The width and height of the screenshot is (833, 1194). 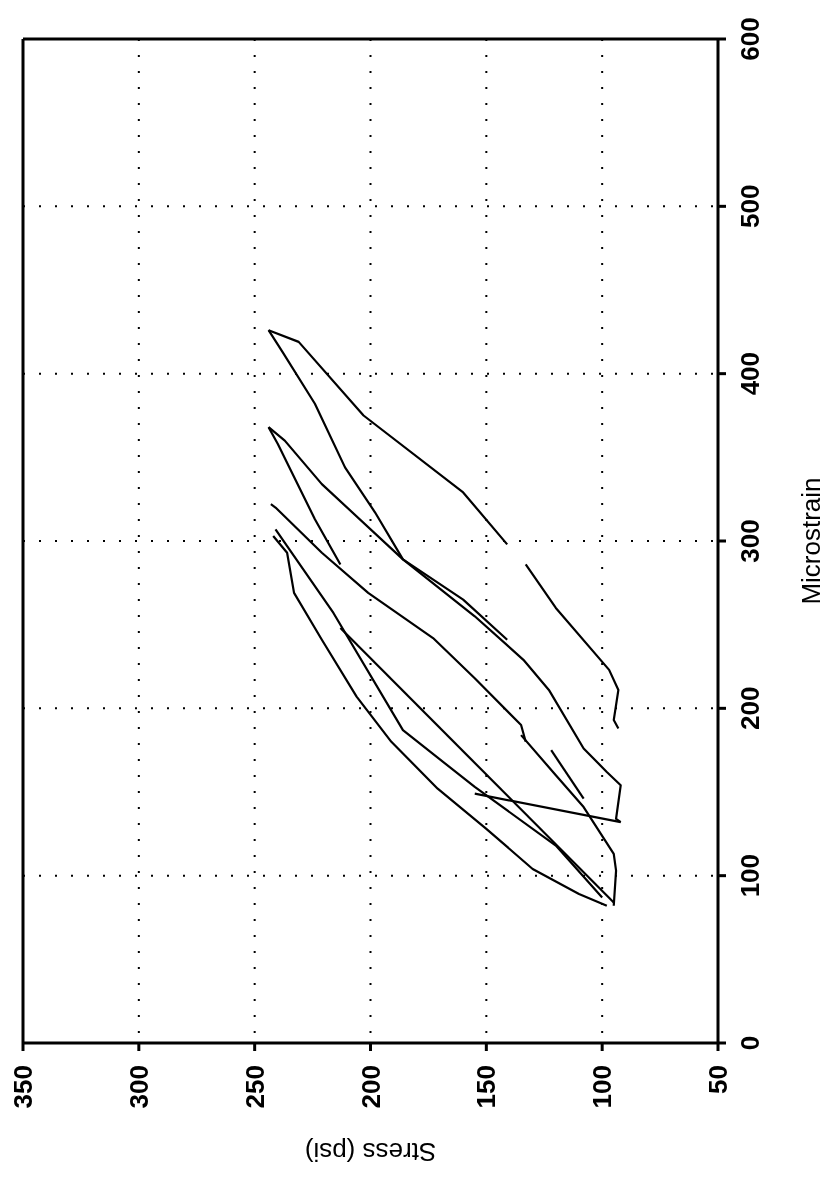 I want to click on y-tick-label: 100, so click(x=750, y=875).